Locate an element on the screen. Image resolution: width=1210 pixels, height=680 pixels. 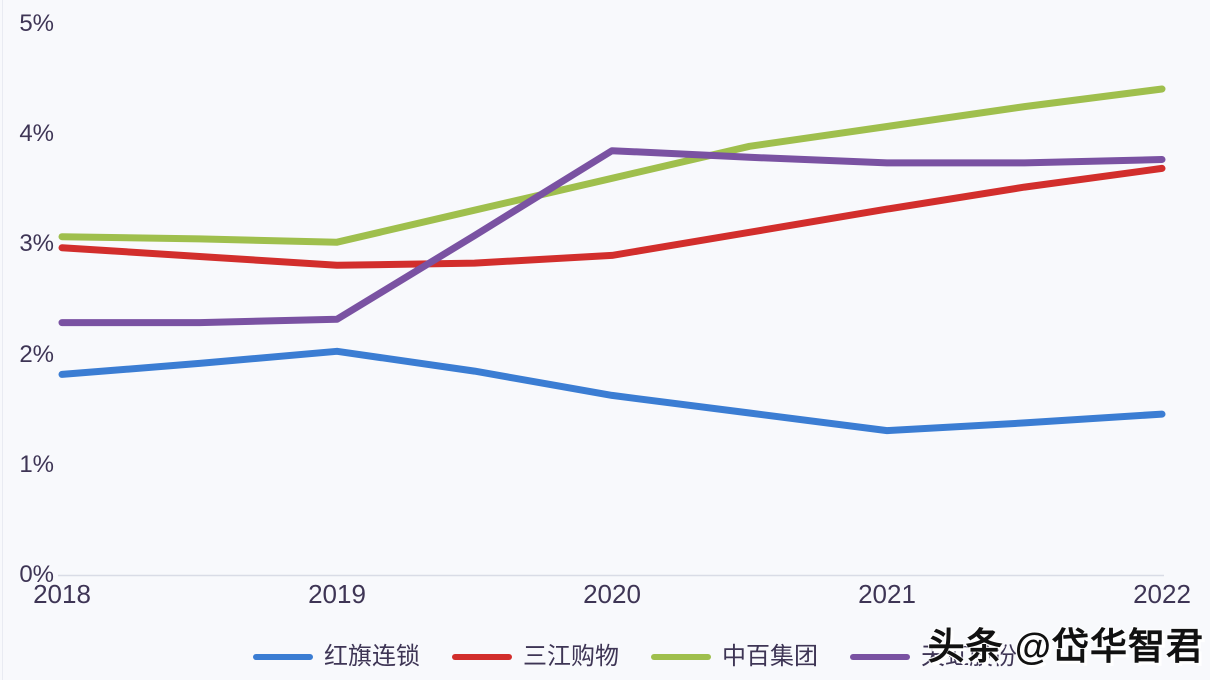
legend-item-3: 天虹股份 is located at coordinates (933, 657).